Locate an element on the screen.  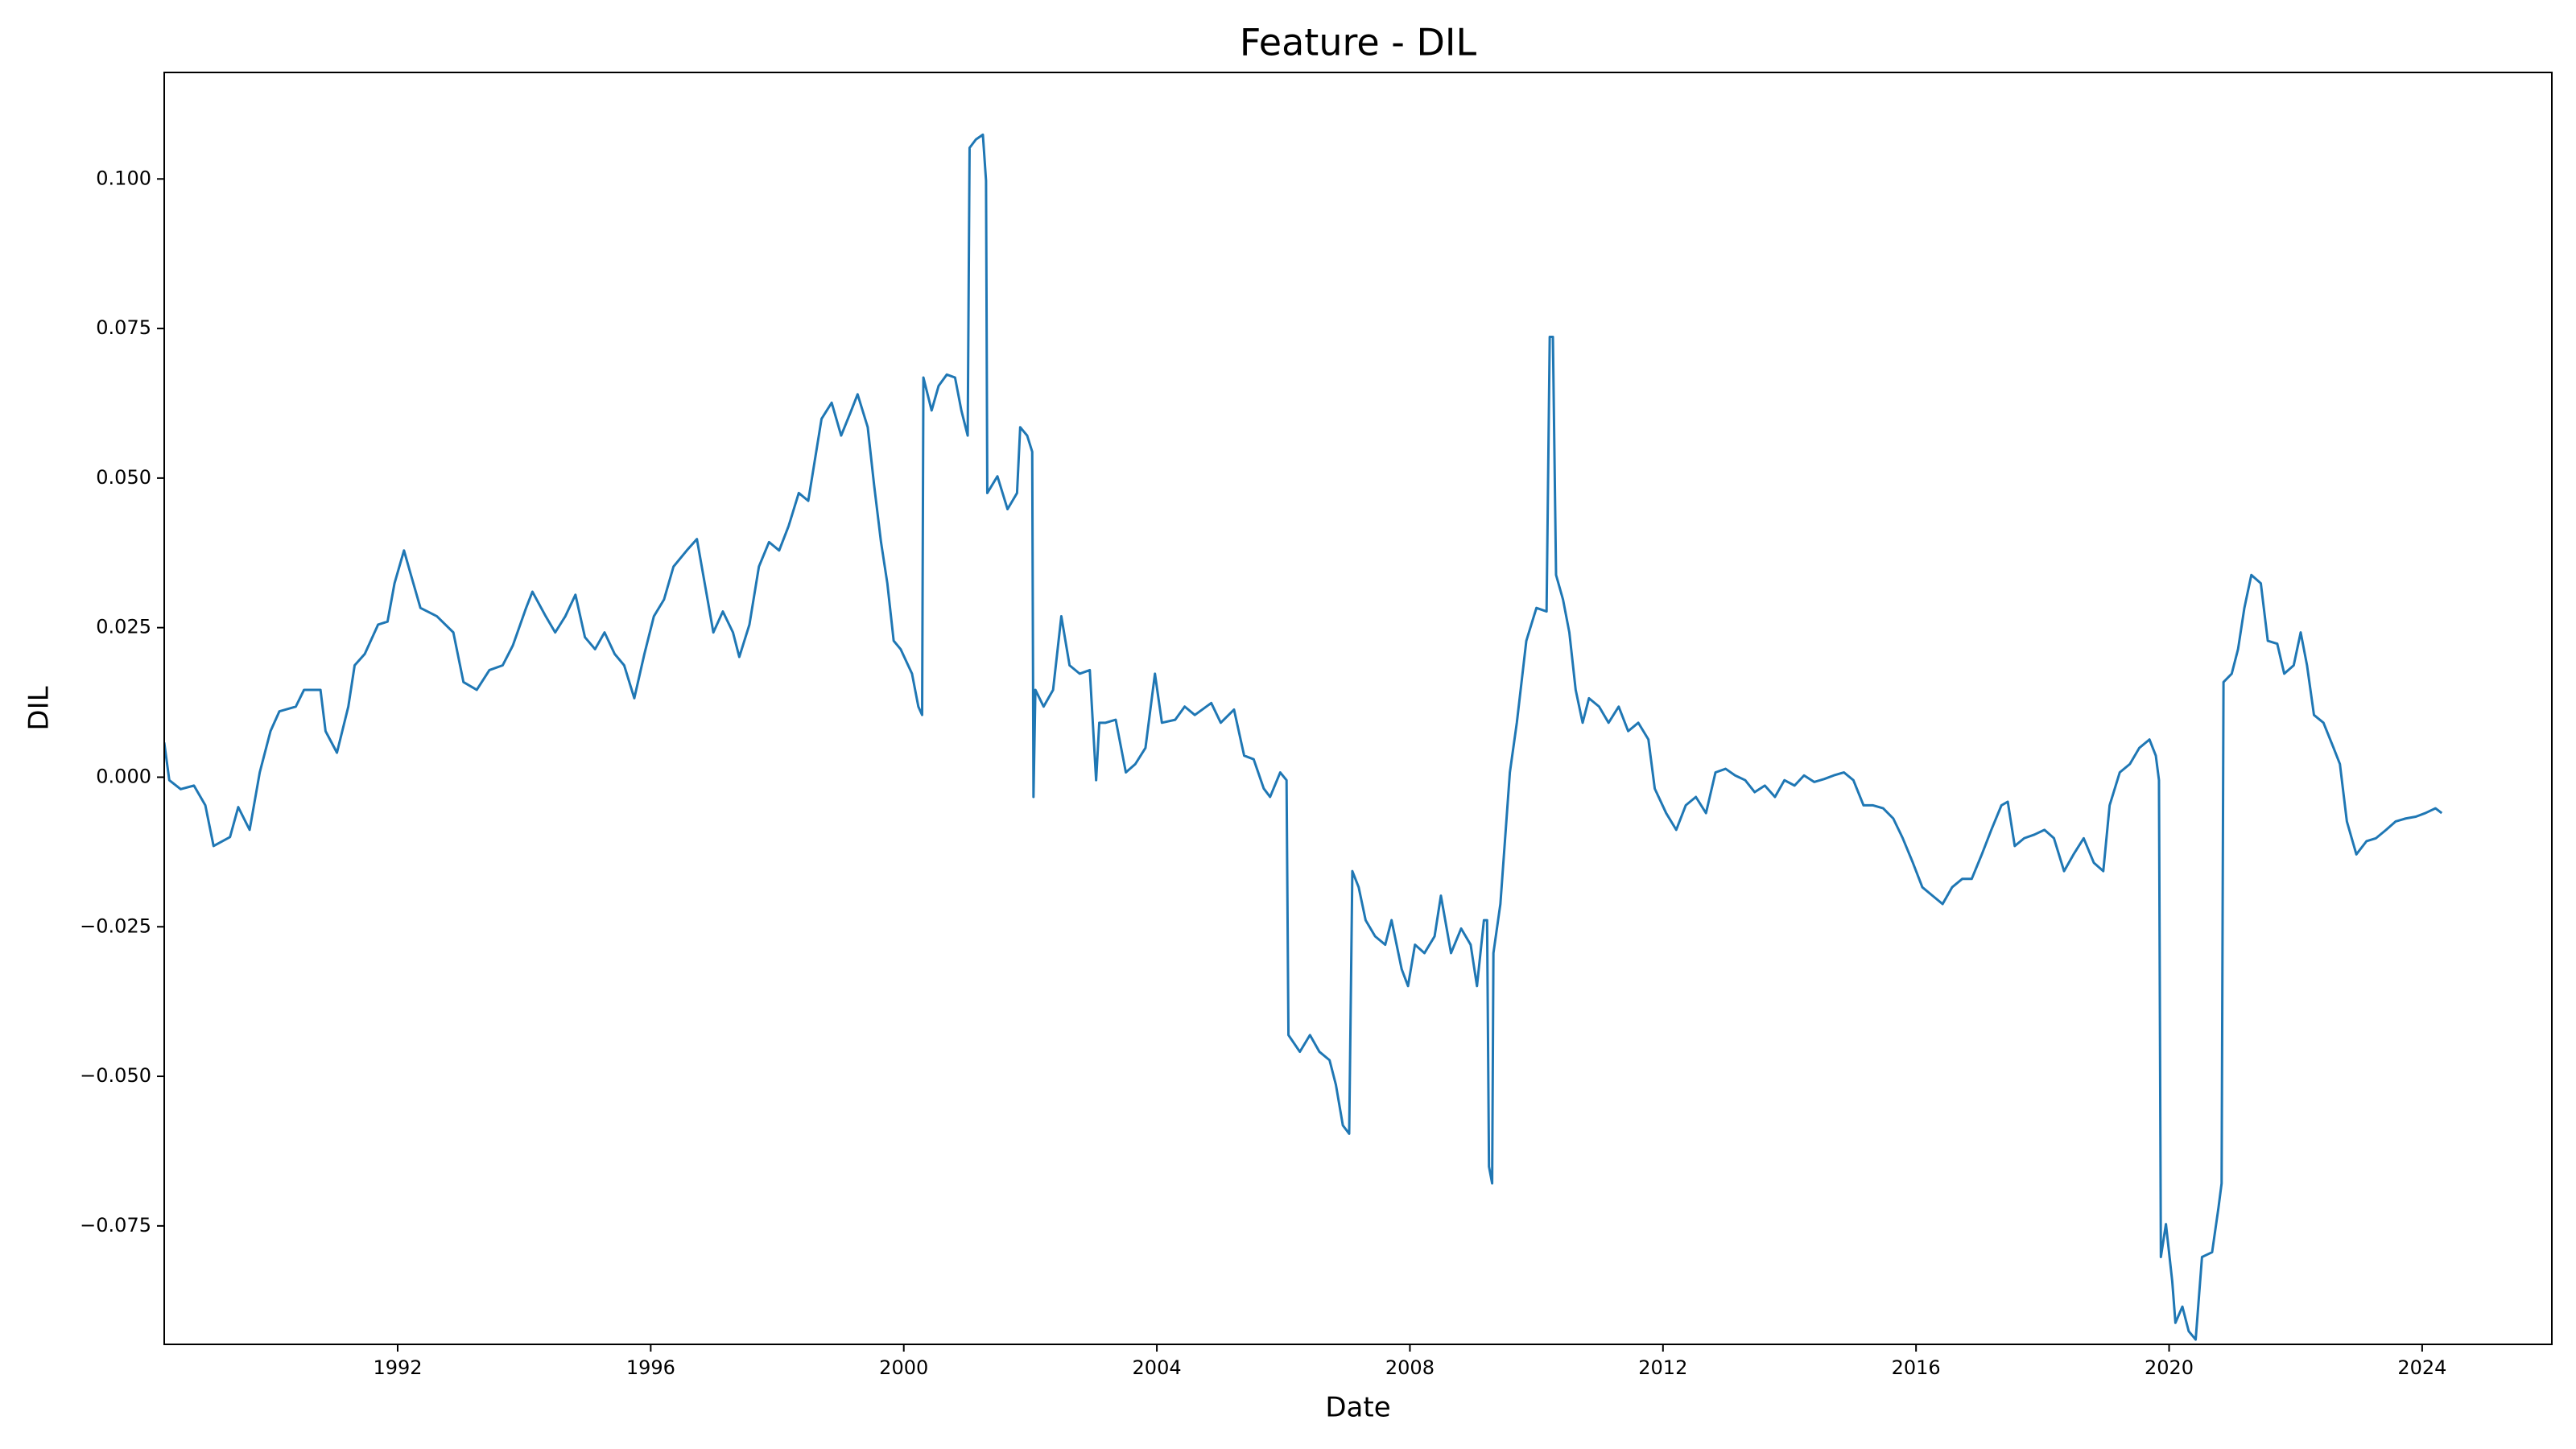
y-tick-label: 0.100 is located at coordinates (123, 178).